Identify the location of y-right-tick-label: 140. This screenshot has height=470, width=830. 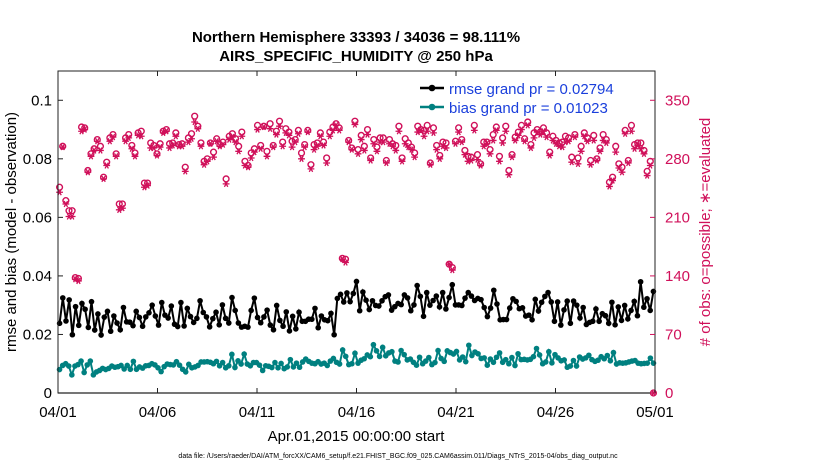
(677, 276).